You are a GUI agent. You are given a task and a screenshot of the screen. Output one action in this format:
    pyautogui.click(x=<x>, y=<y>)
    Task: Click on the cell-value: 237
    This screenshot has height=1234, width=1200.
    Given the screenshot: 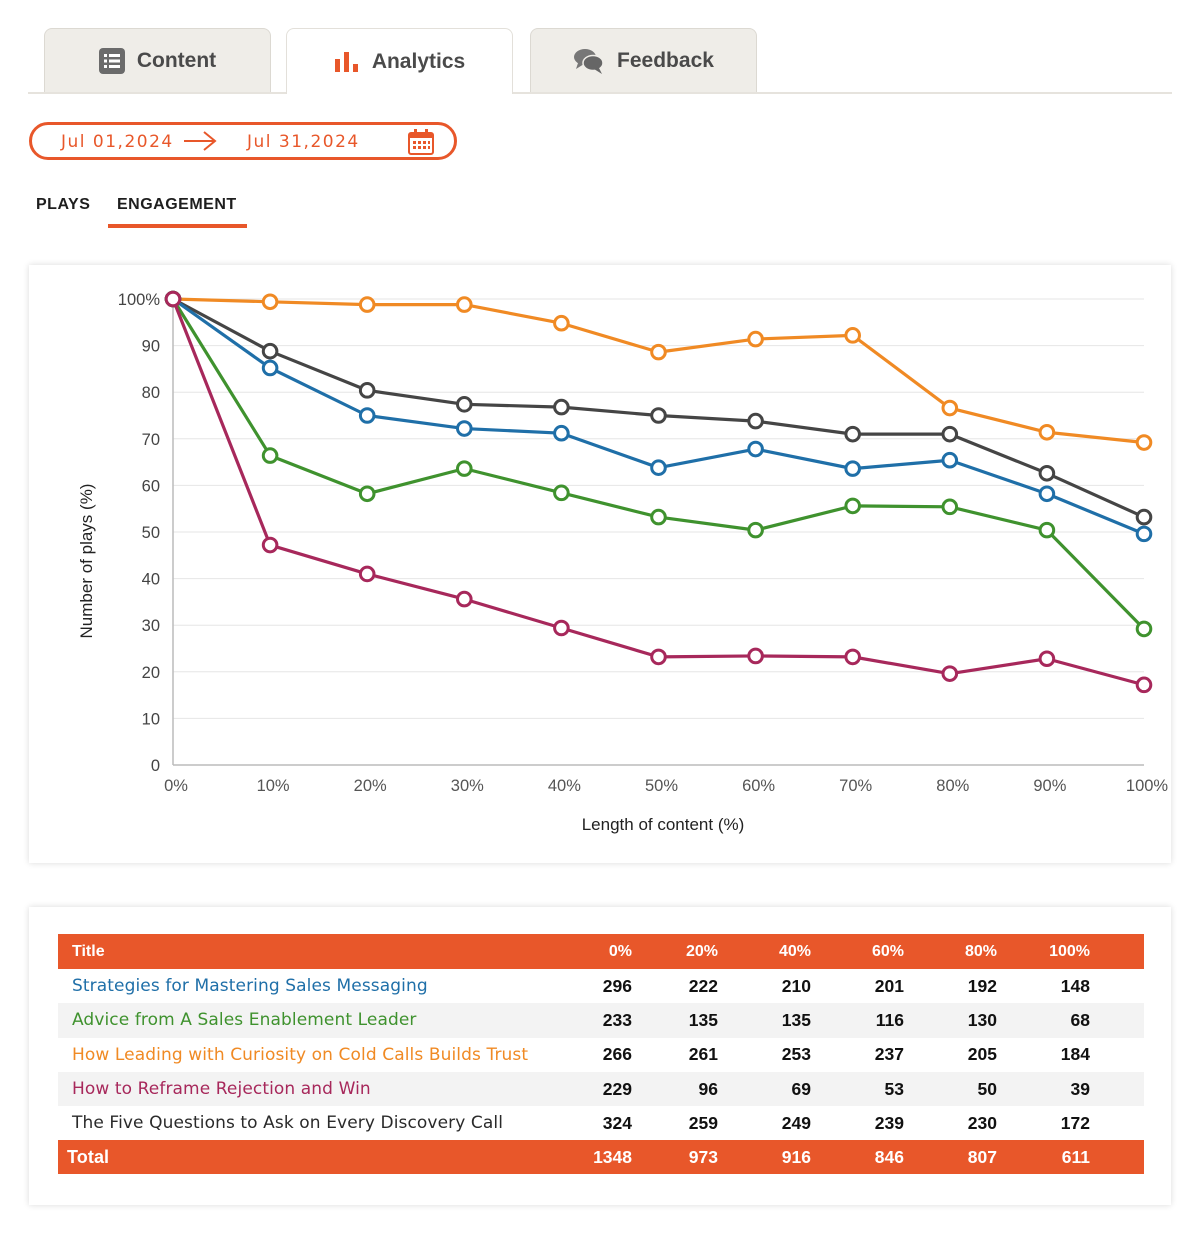 What is the action you would take?
    pyautogui.click(x=889, y=1054)
    